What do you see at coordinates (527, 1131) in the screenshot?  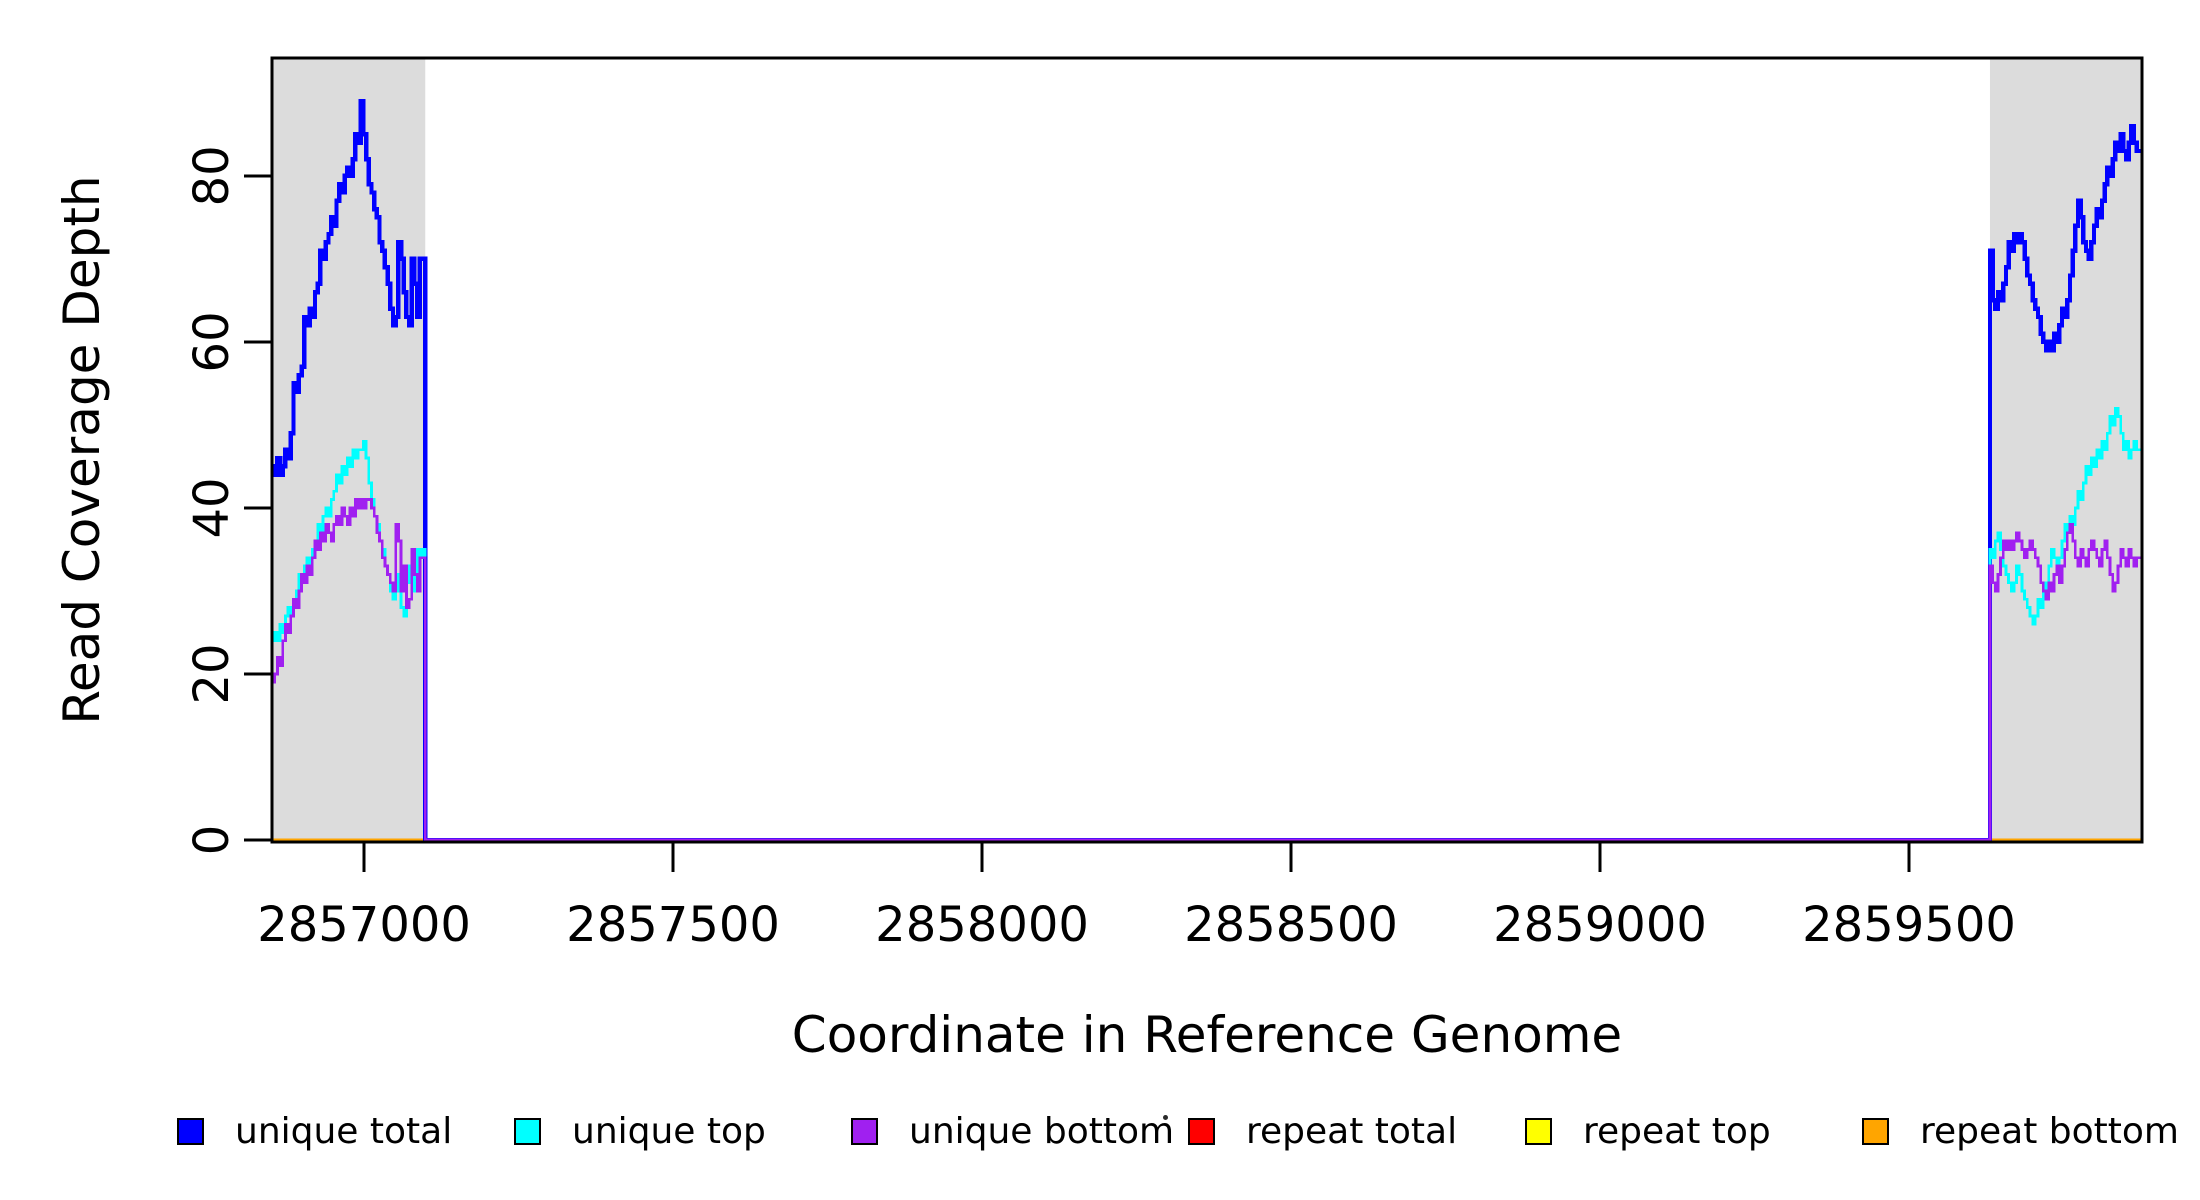 I see `unique-top-swatch-icon` at bounding box center [527, 1131].